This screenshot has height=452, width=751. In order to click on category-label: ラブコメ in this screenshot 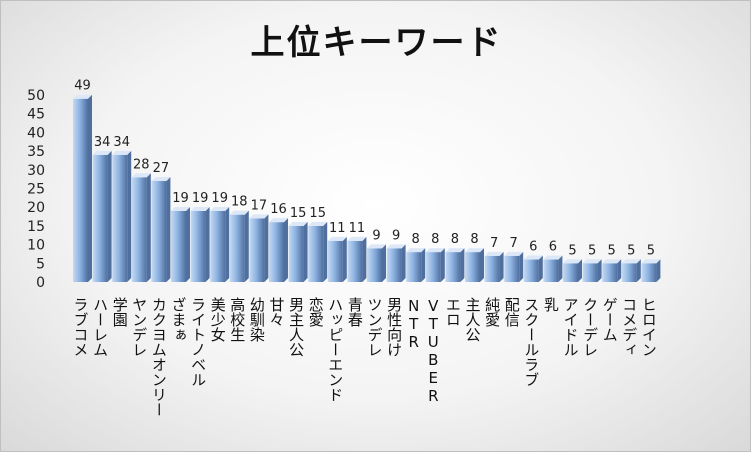, I will do `click(81, 327)`.